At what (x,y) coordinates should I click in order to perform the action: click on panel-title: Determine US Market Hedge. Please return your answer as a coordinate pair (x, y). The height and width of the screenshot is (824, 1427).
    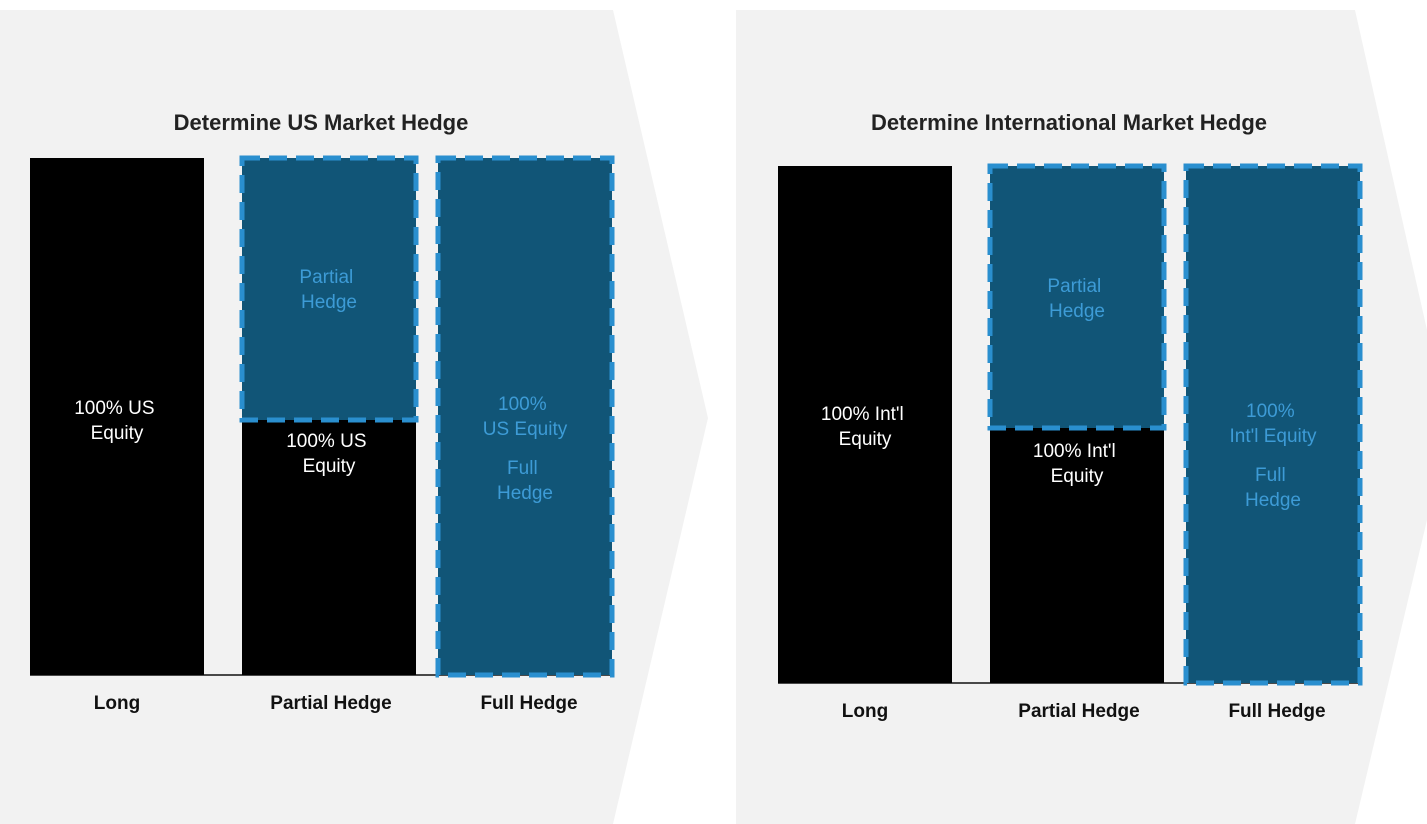
    Looking at the image, I should click on (321, 122).